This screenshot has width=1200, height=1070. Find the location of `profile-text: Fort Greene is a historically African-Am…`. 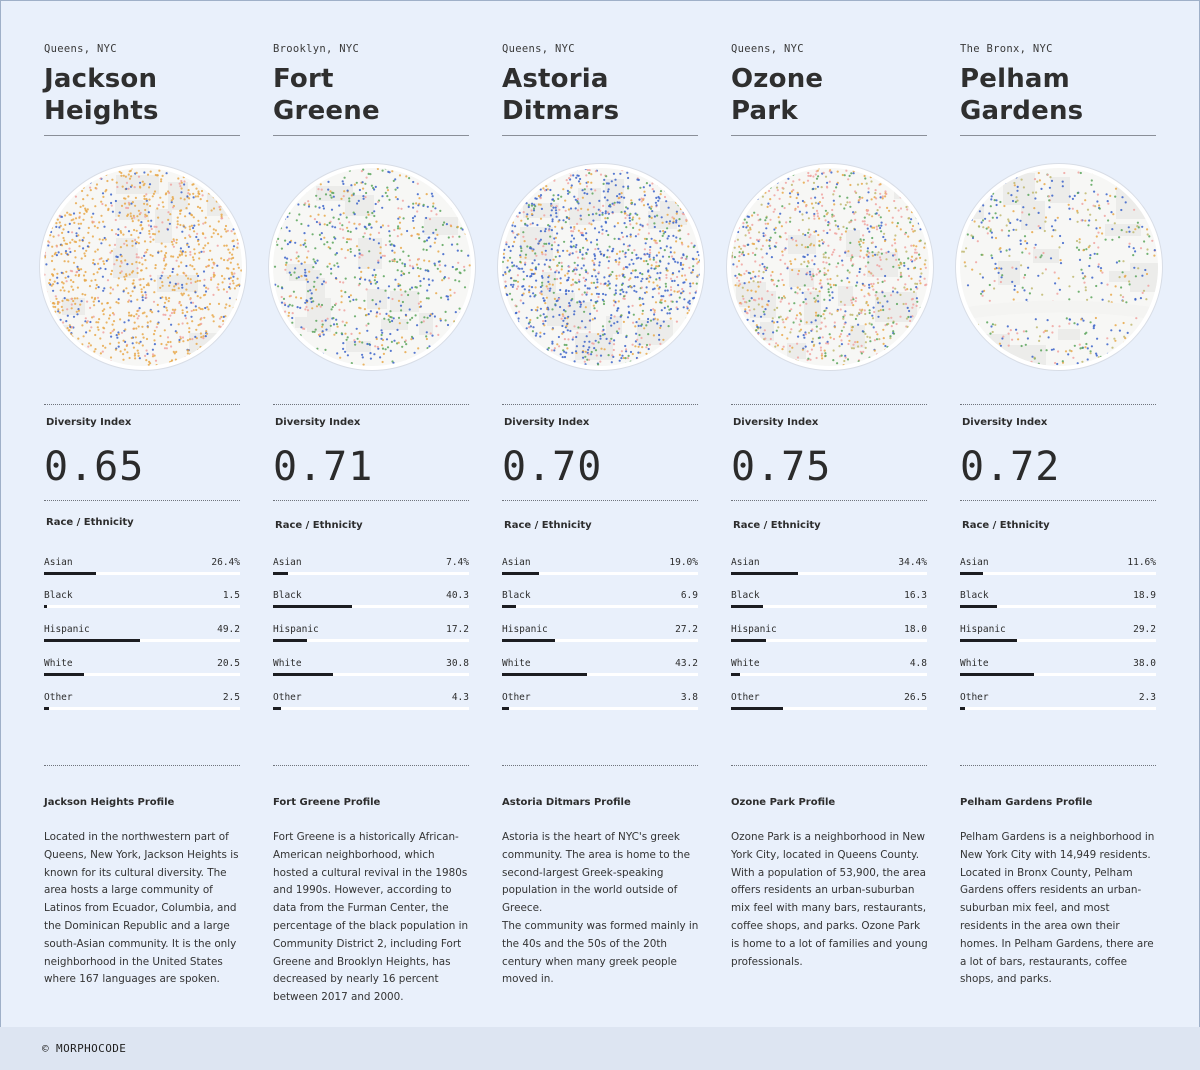

profile-text: Fort Greene is a historically African-Am… is located at coordinates (371, 917).